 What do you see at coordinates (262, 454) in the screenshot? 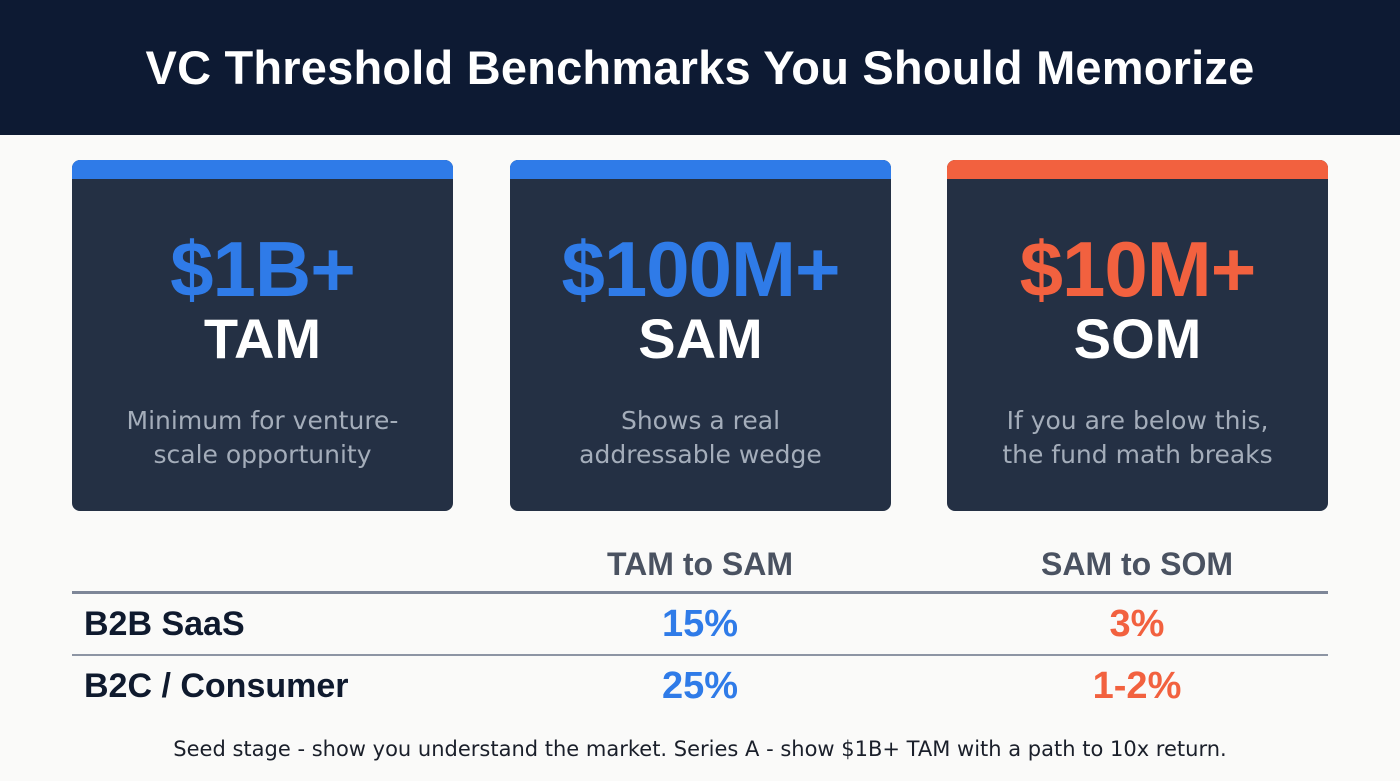
I see `card-description-line: scale opportunity` at bounding box center [262, 454].